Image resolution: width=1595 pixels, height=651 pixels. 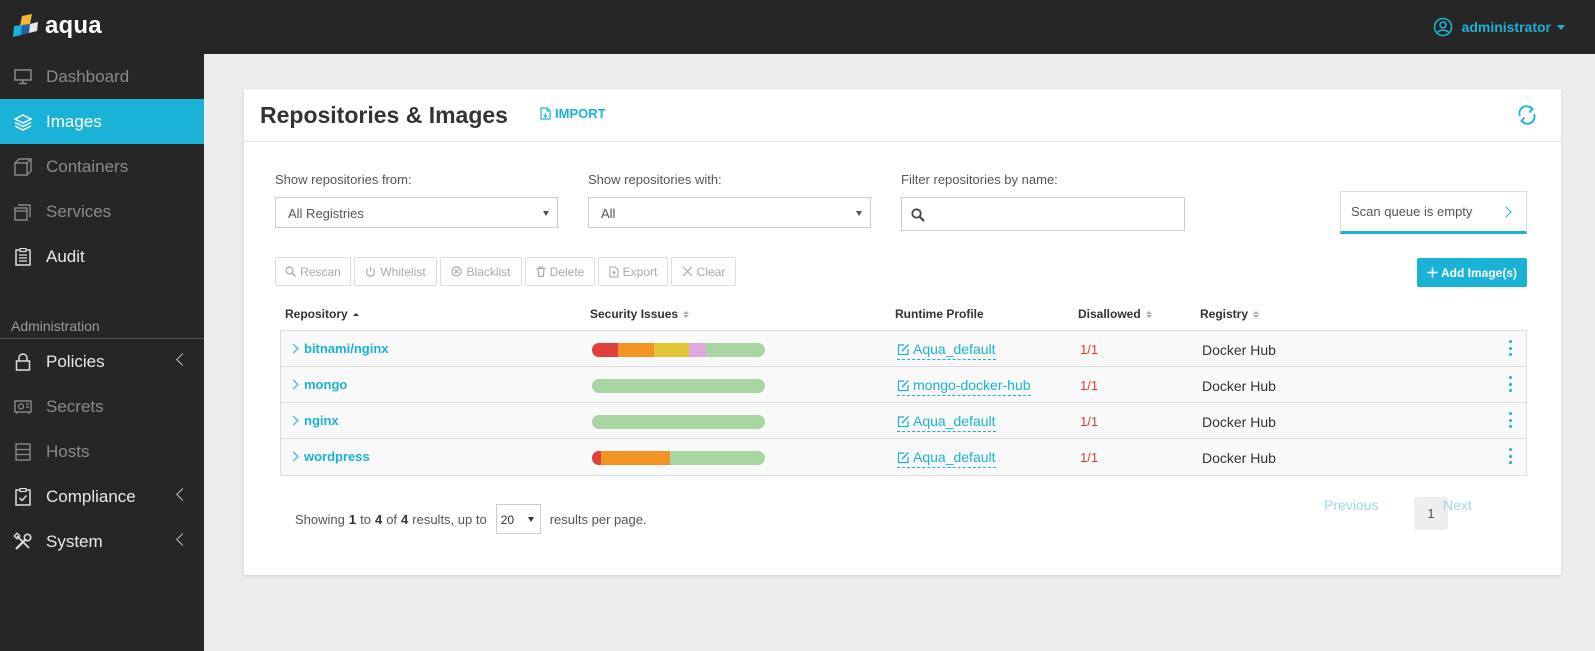 I want to click on rescan-button: Rescan, so click(x=313, y=271).